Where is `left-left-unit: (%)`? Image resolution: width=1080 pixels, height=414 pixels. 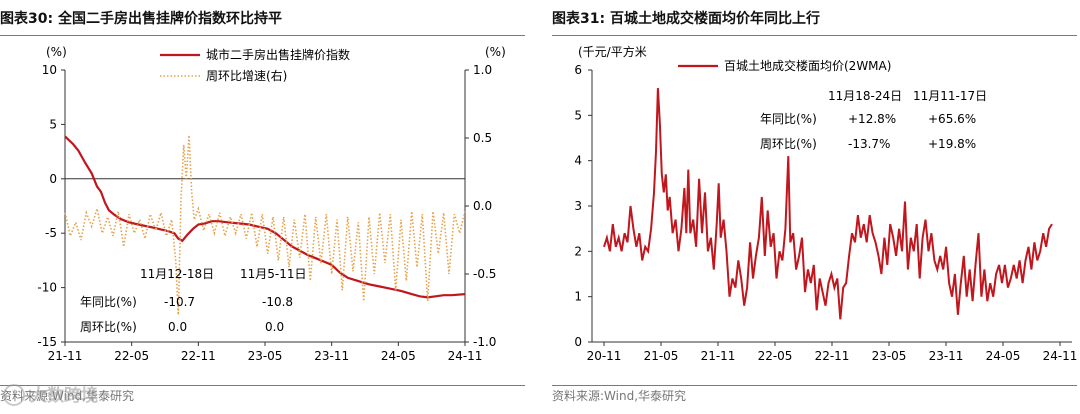 left-left-unit: (%) is located at coordinates (56, 52).